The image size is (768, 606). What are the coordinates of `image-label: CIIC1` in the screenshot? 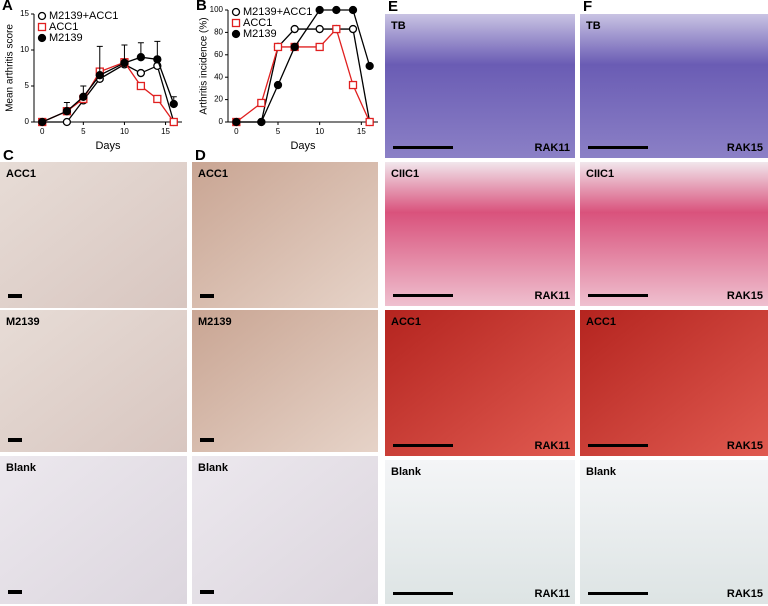 It's located at (600, 174).